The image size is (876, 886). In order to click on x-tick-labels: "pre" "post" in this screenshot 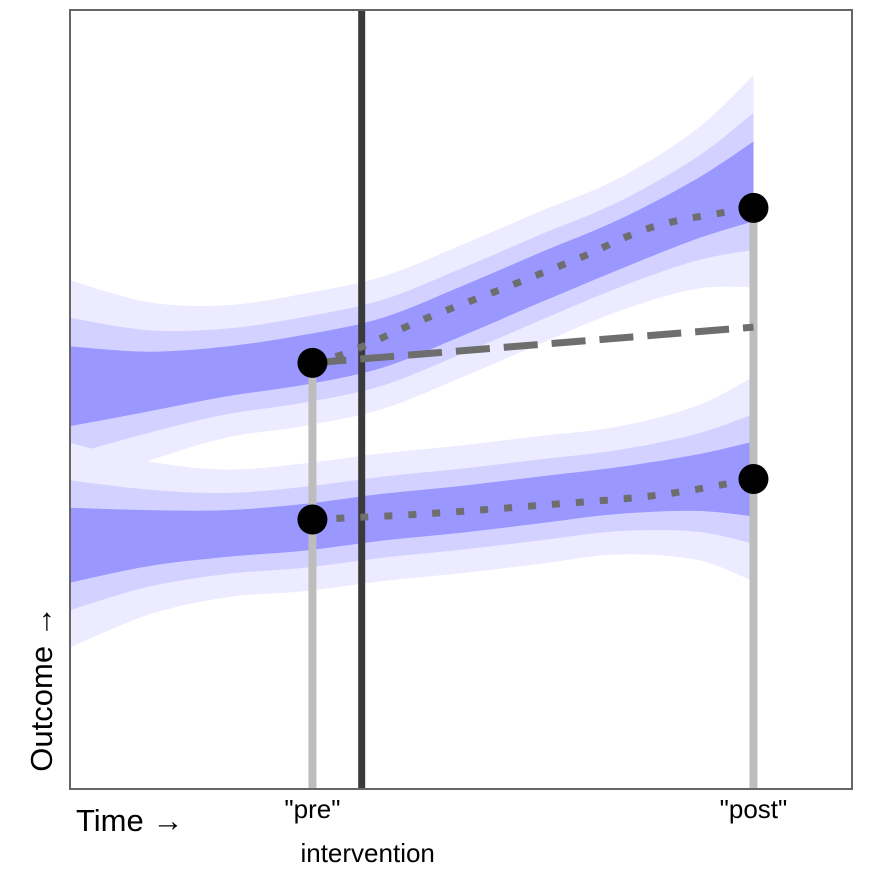, I will do `click(535, 809)`.